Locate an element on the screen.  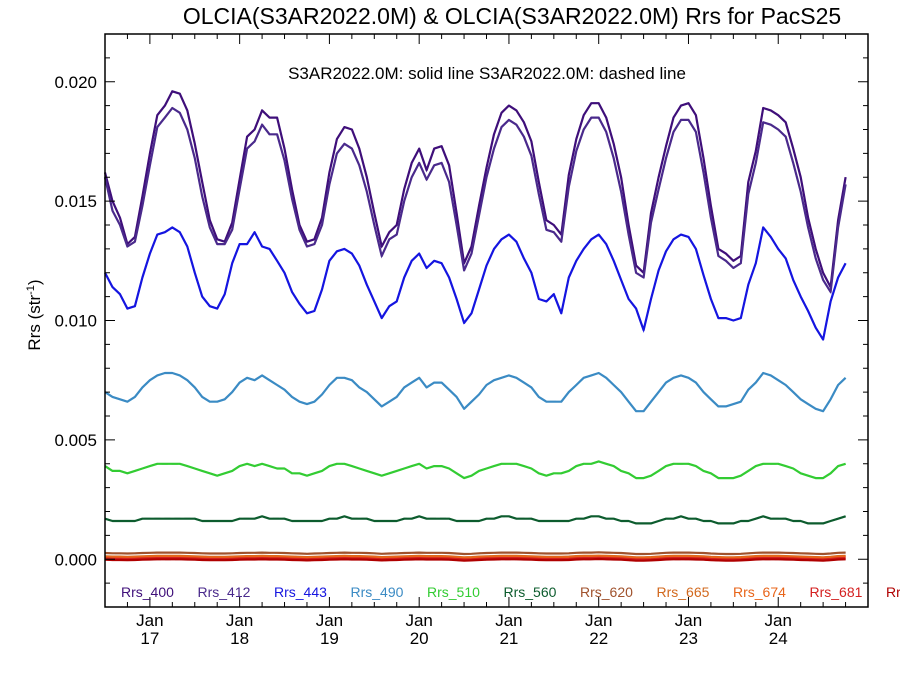
y-axis-label-sup: -1 is located at coordinates (31, 290).